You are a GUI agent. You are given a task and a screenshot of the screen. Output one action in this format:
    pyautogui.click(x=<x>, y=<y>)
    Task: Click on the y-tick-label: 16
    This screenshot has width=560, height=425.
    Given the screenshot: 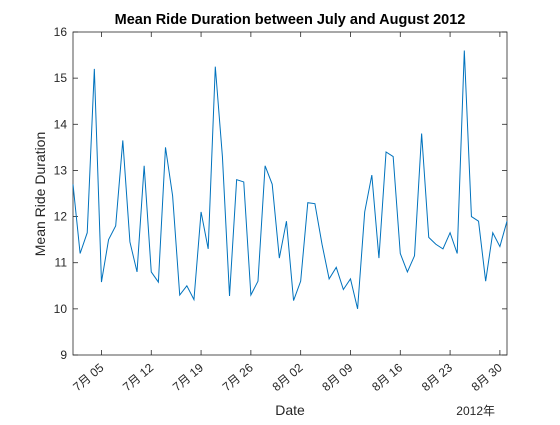 What is the action you would take?
    pyautogui.click(x=61, y=32)
    